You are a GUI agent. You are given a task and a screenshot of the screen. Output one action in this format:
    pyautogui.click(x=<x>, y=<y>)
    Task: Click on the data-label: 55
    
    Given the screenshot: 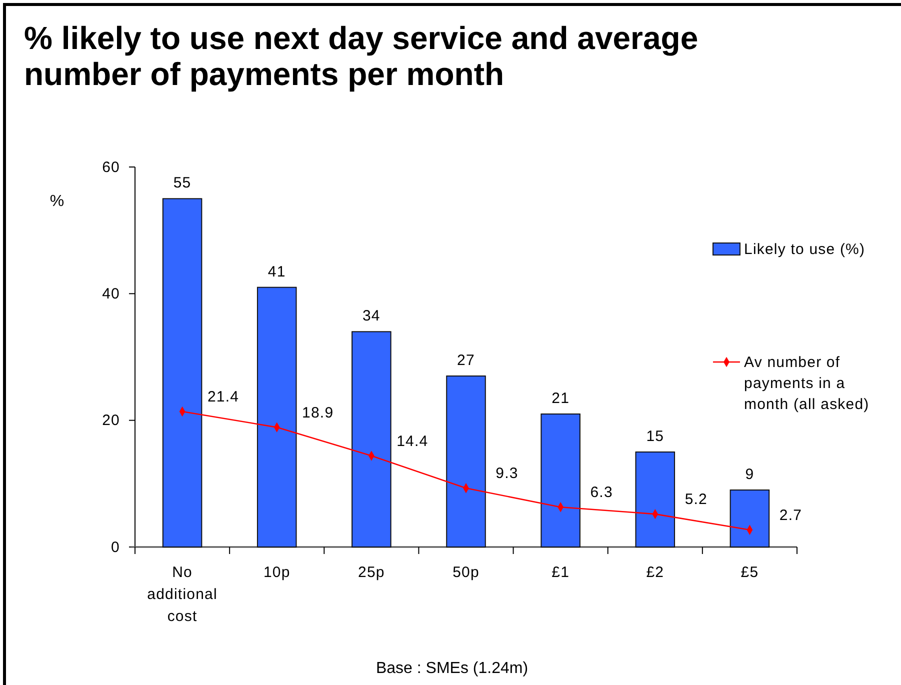 What is the action you would take?
    pyautogui.click(x=182, y=183)
    